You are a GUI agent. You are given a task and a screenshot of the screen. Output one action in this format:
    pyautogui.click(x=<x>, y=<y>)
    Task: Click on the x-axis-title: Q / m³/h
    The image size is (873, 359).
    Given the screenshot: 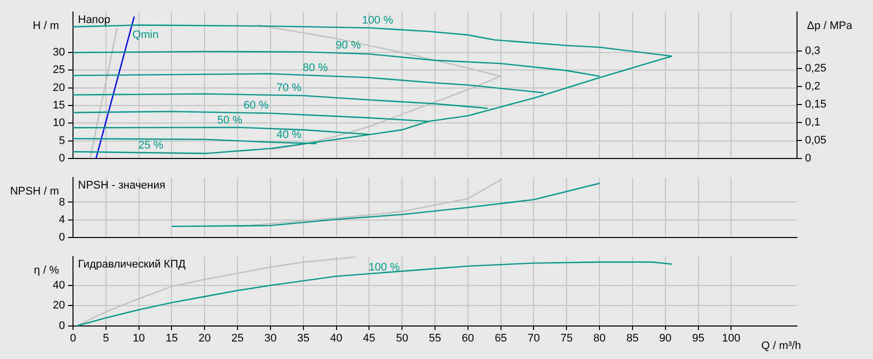 What is the action you would take?
    pyautogui.click(x=781, y=346)
    